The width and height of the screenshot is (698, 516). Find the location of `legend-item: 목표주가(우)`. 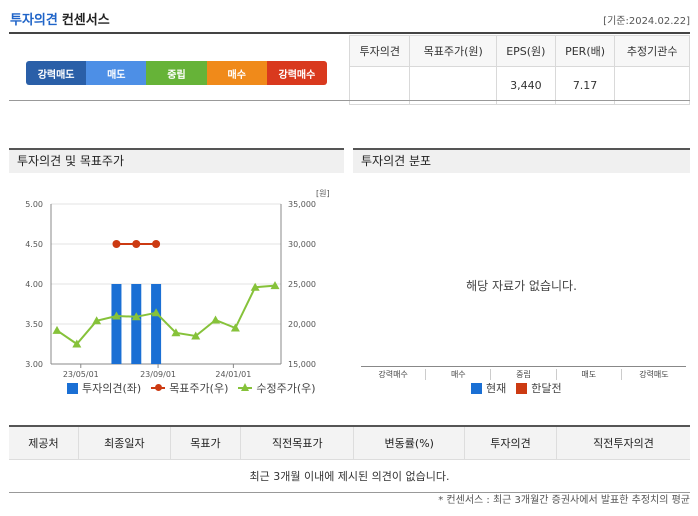

legend-item: 목표주가(우) is located at coordinates (189, 388).